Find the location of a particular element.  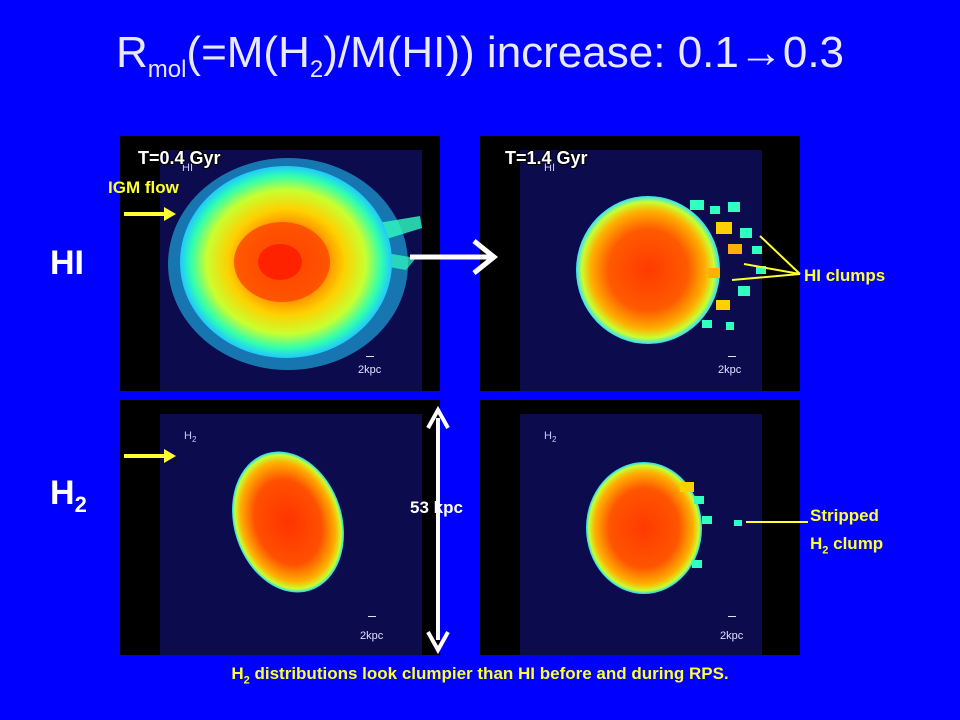

time-label-early: T=0.4 Gyr is located at coordinates (179, 158).